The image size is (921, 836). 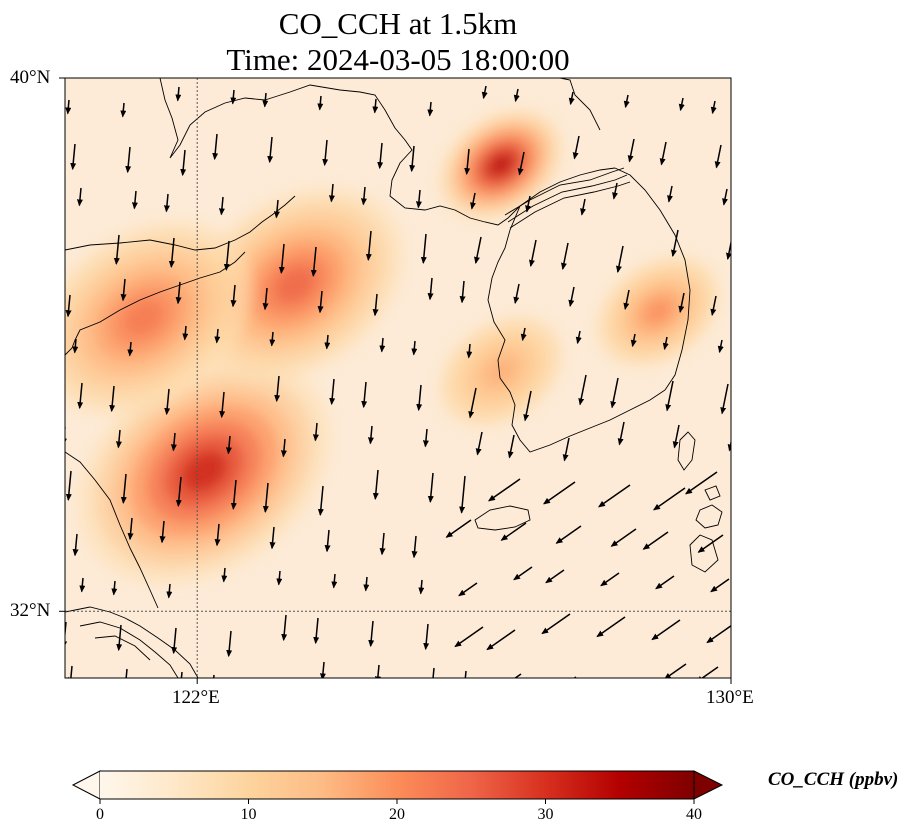 What do you see at coordinates (730, 697) in the screenshot?
I see `lon-tick-130: 130°E` at bounding box center [730, 697].